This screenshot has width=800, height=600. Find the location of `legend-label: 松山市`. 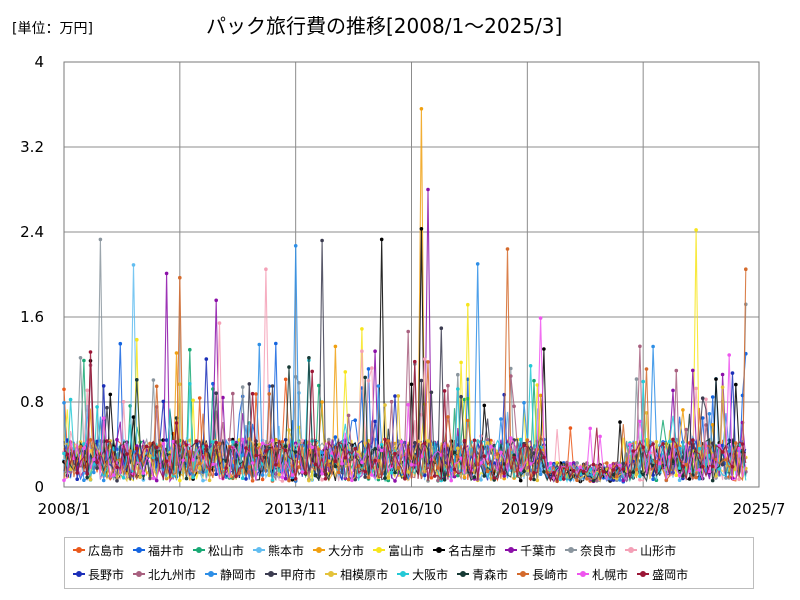

legend-label: 松山市 is located at coordinates (226, 550).